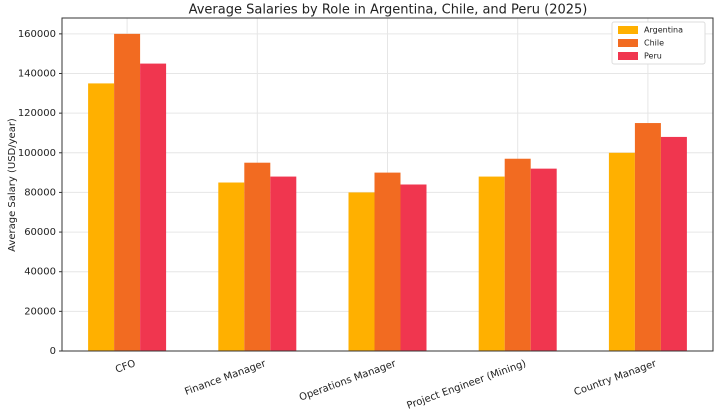 Image resolution: width=720 pixels, height=410 pixels. I want to click on y-tick-label: 80000, so click(40, 192).